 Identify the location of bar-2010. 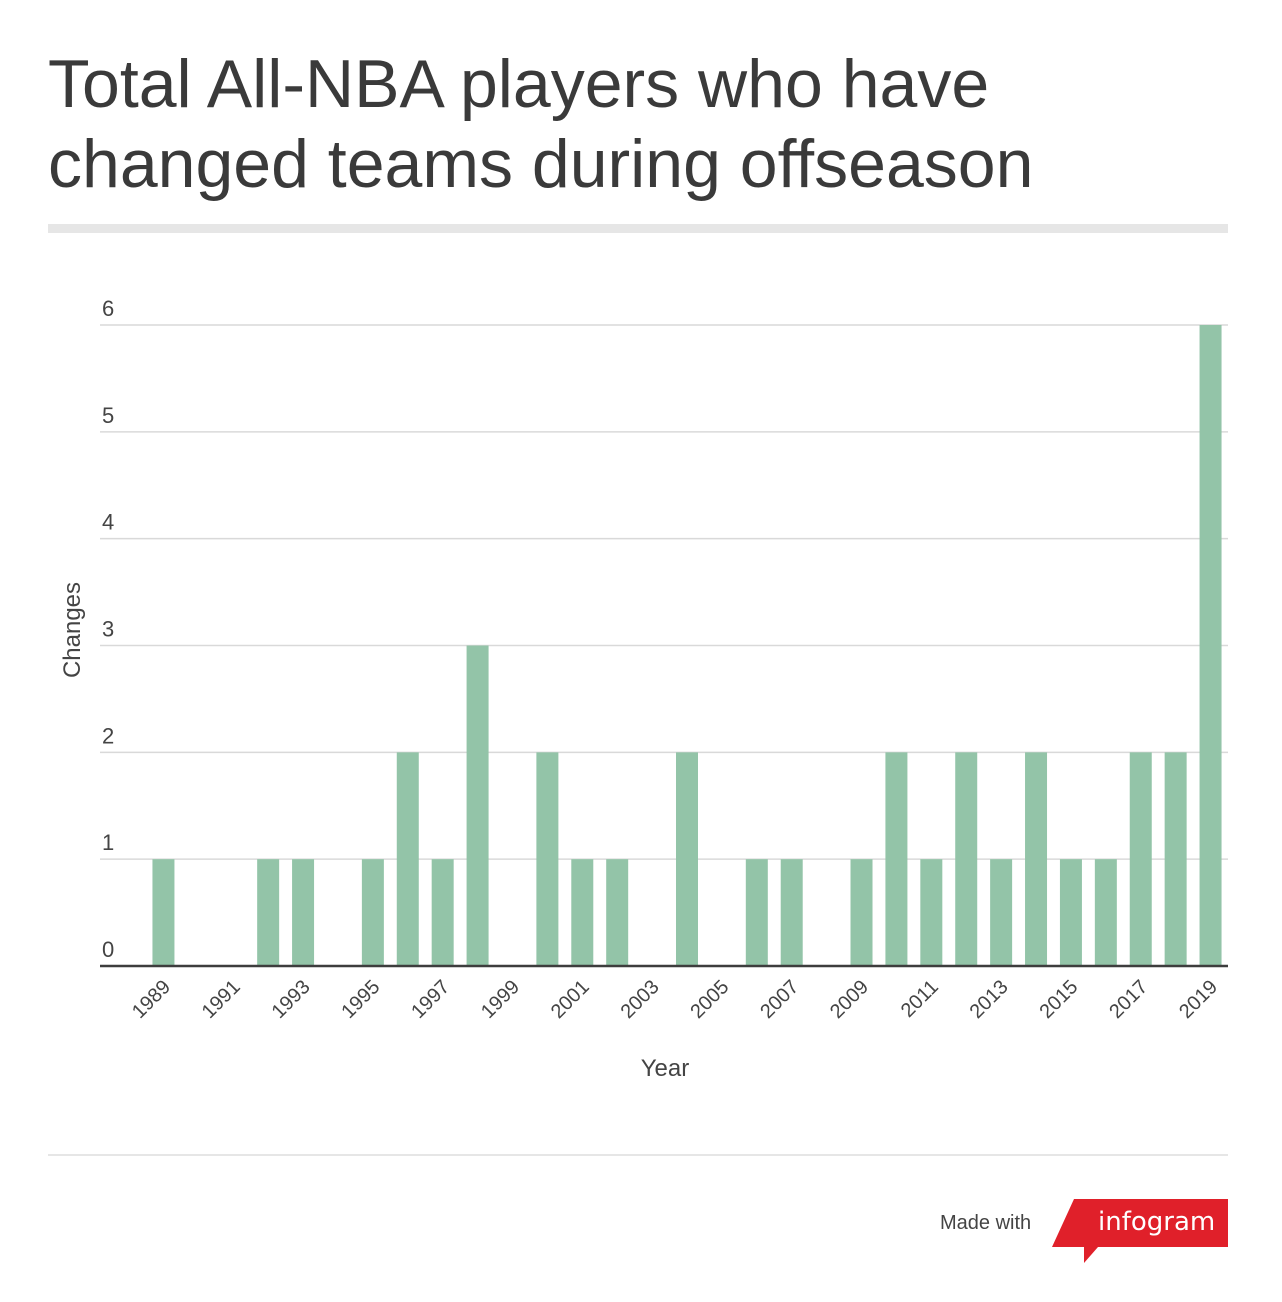
(896, 859).